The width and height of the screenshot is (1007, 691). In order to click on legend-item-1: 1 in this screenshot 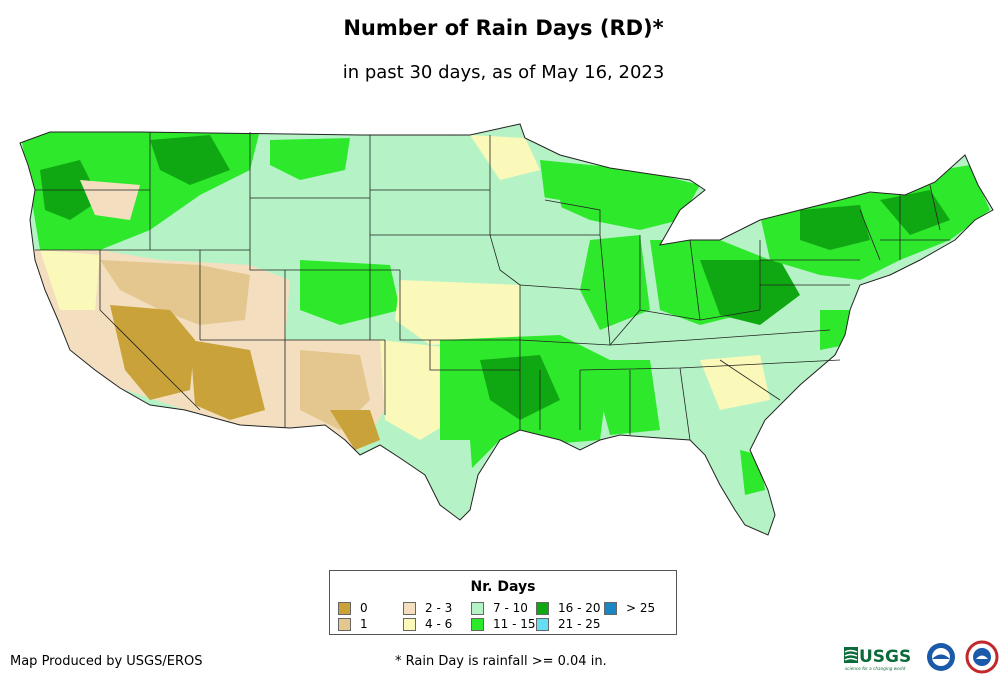, I will do `click(353, 624)`.